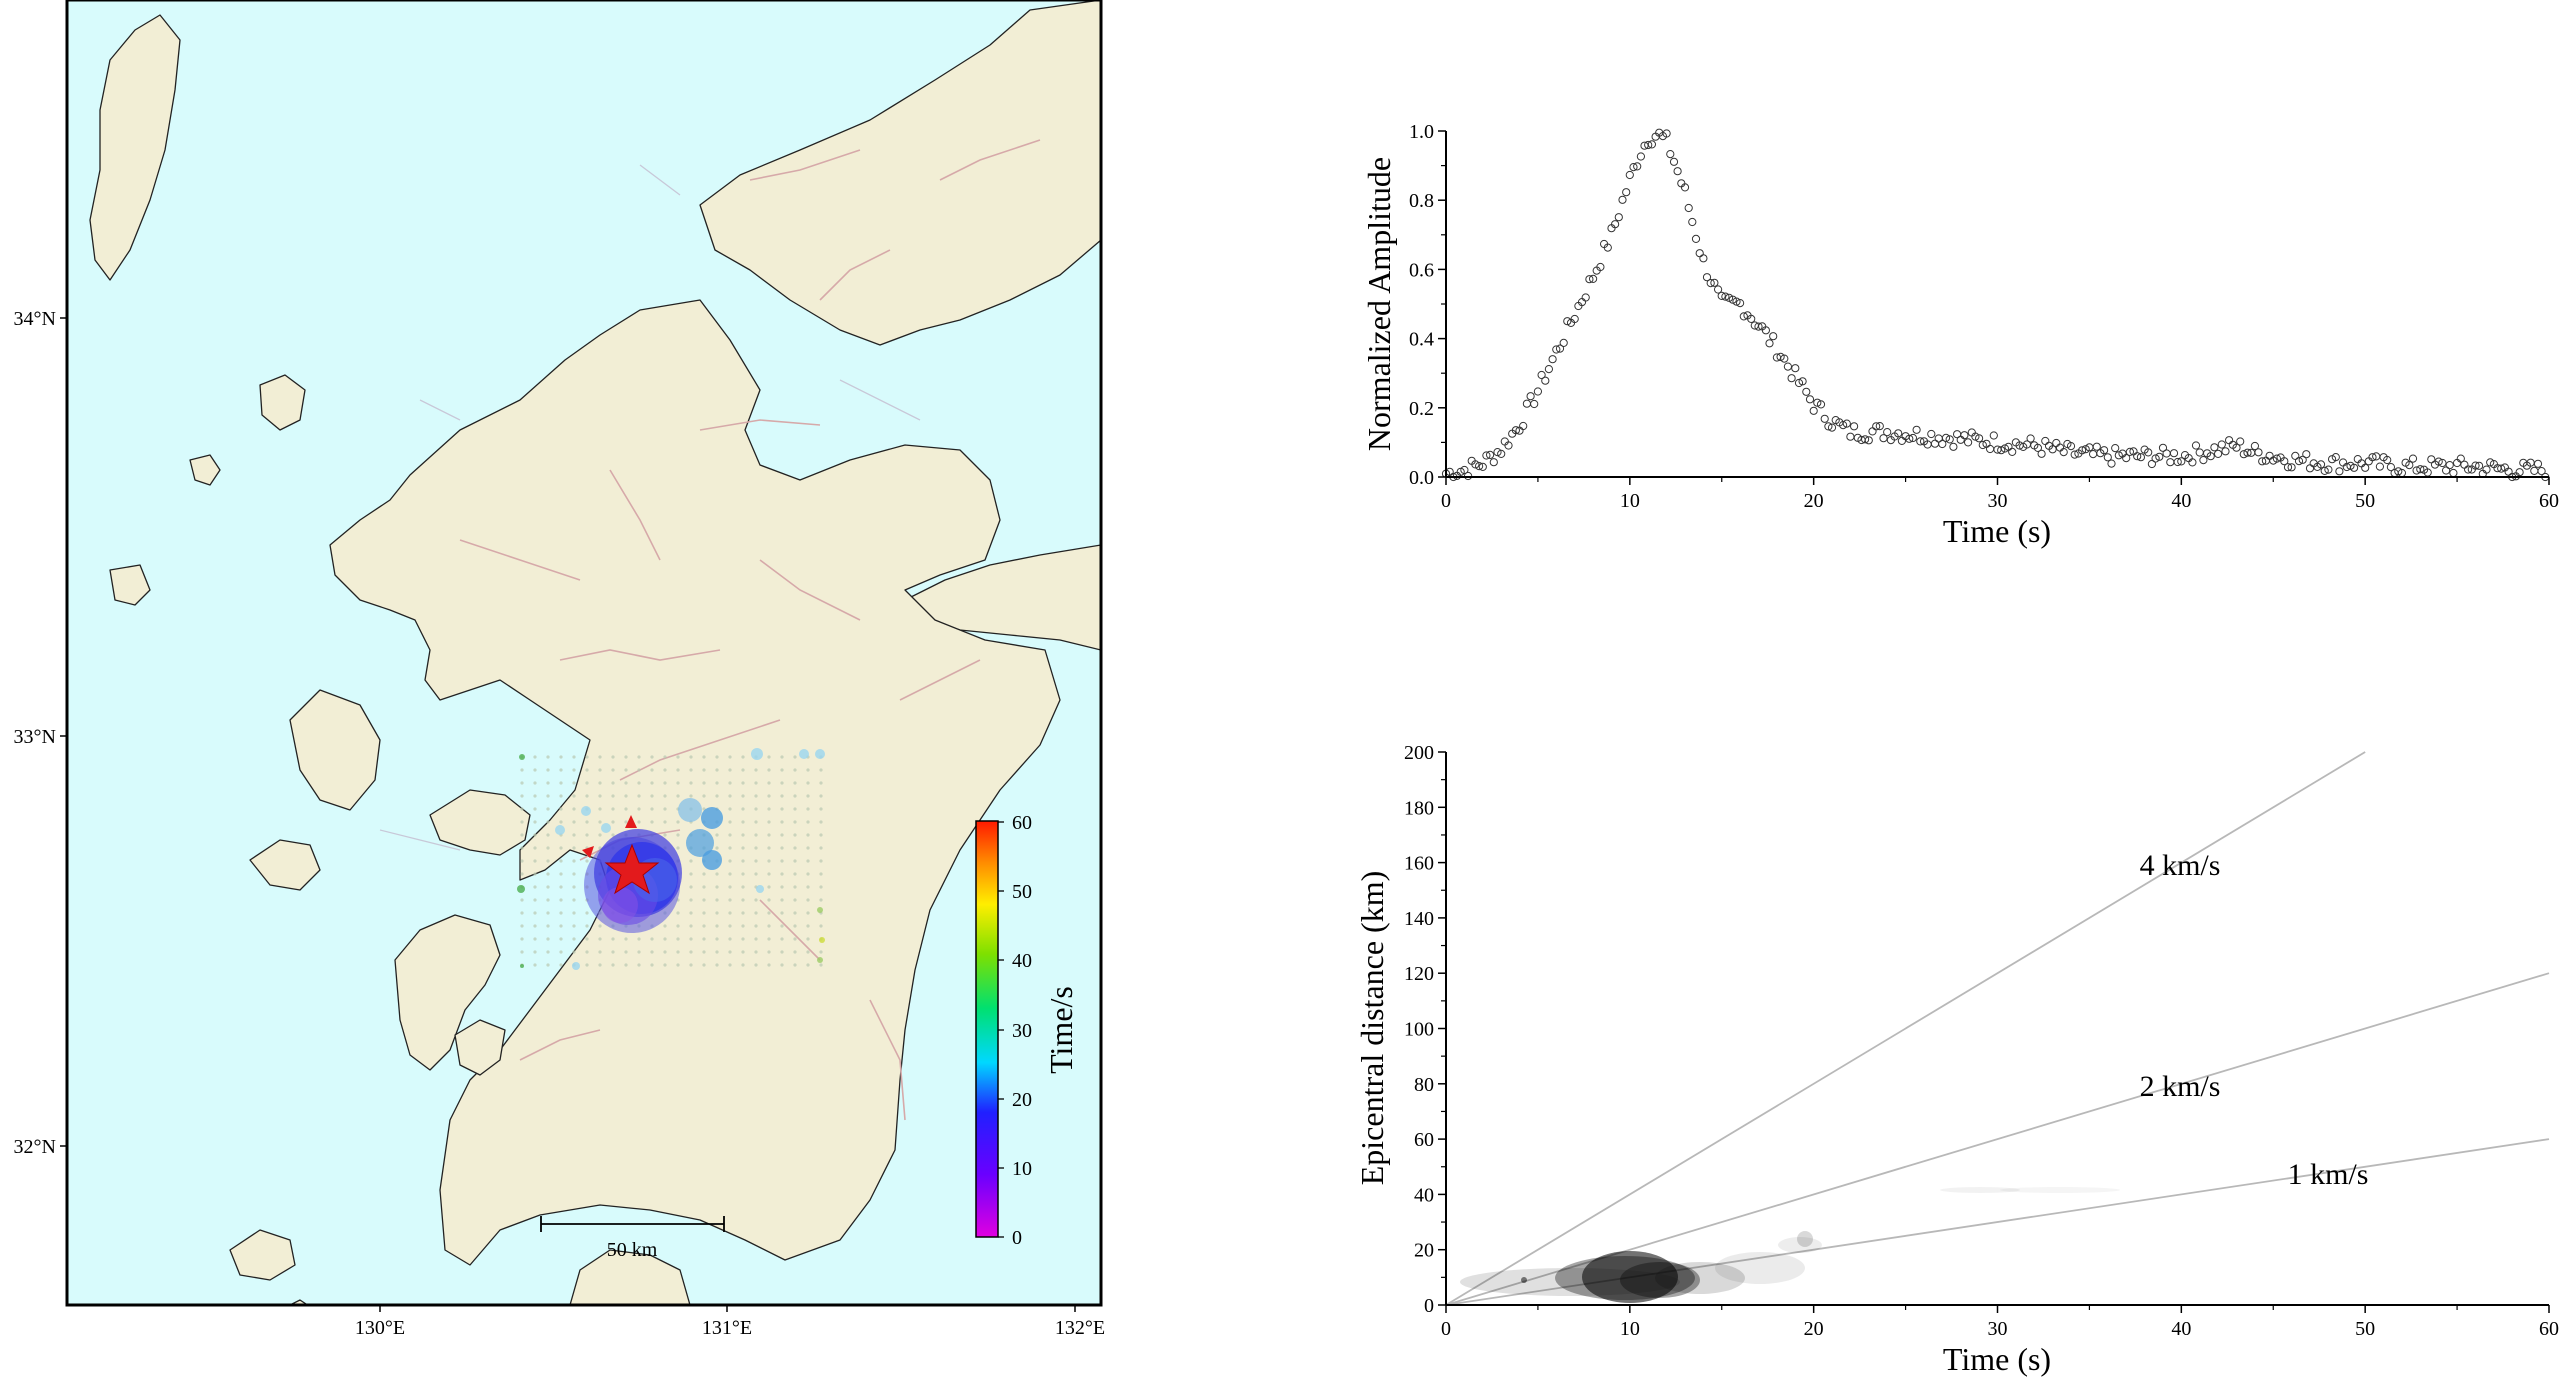  Describe the element at coordinates (1001, 1029) in the screenshot. I see `colorbar-ticks` at that location.